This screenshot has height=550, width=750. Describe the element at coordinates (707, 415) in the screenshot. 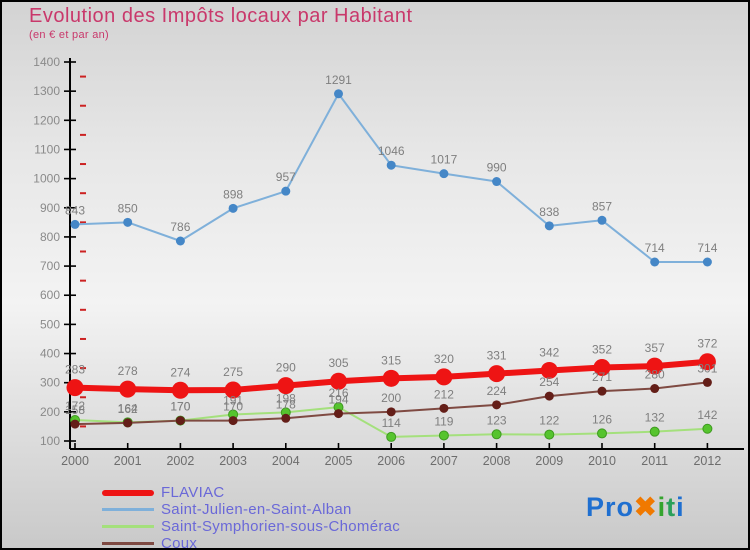

I see `svg-text: 142` at that location.